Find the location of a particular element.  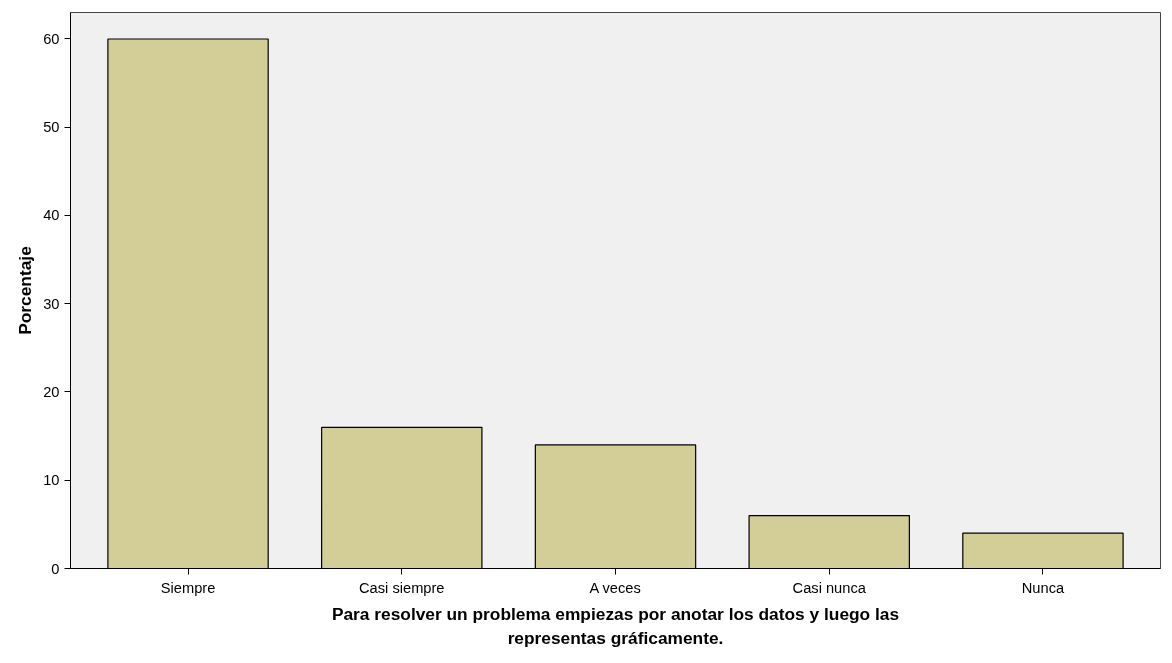

x-tick-label: Casi nunca is located at coordinates (829, 587).